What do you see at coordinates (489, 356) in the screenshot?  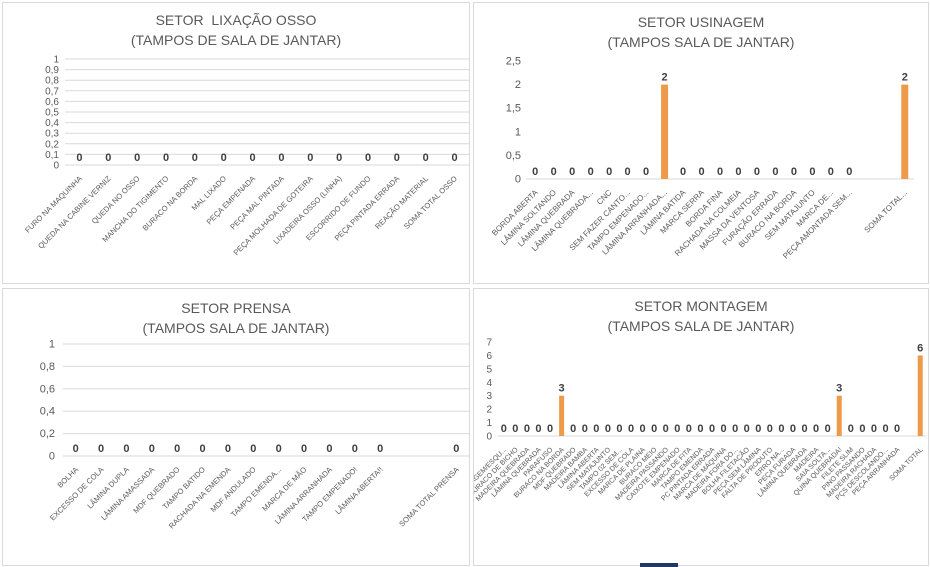 I see `y-tick-label: 6` at bounding box center [489, 356].